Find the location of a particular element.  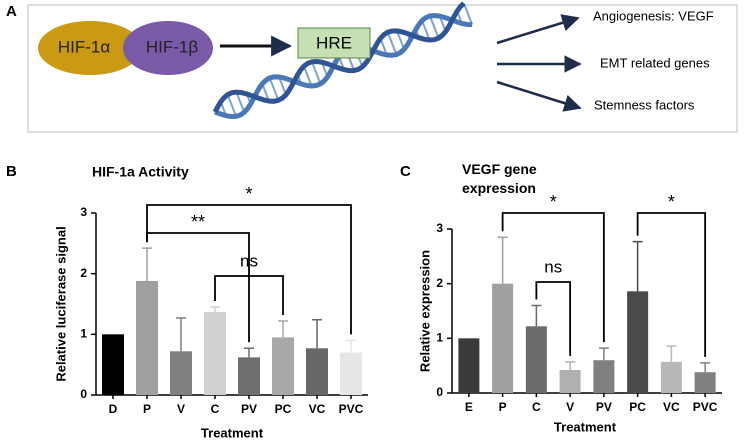

node-label: HIF-1β is located at coordinates (172, 46).